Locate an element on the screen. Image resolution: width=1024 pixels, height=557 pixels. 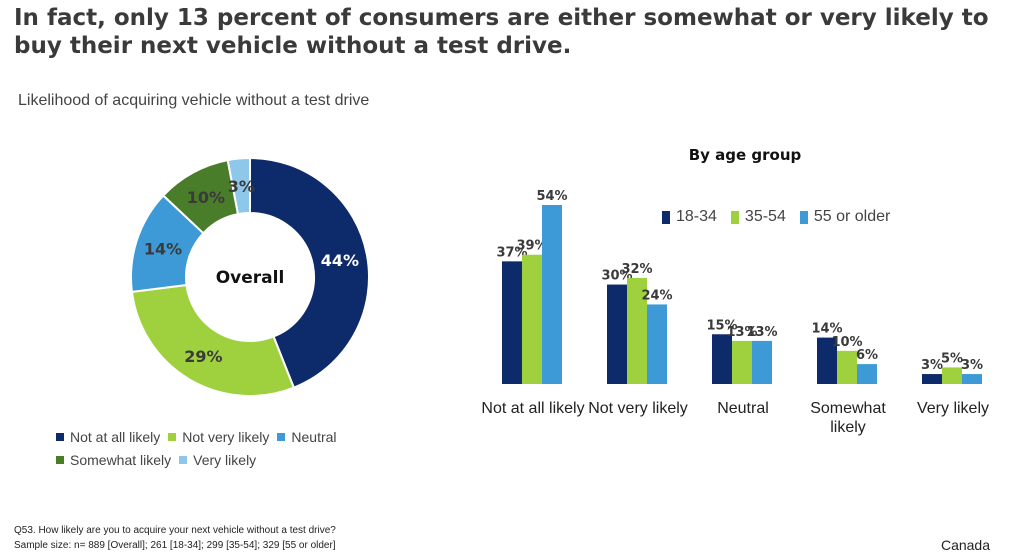
legend-label: Not at all likely is located at coordinates (115, 436).